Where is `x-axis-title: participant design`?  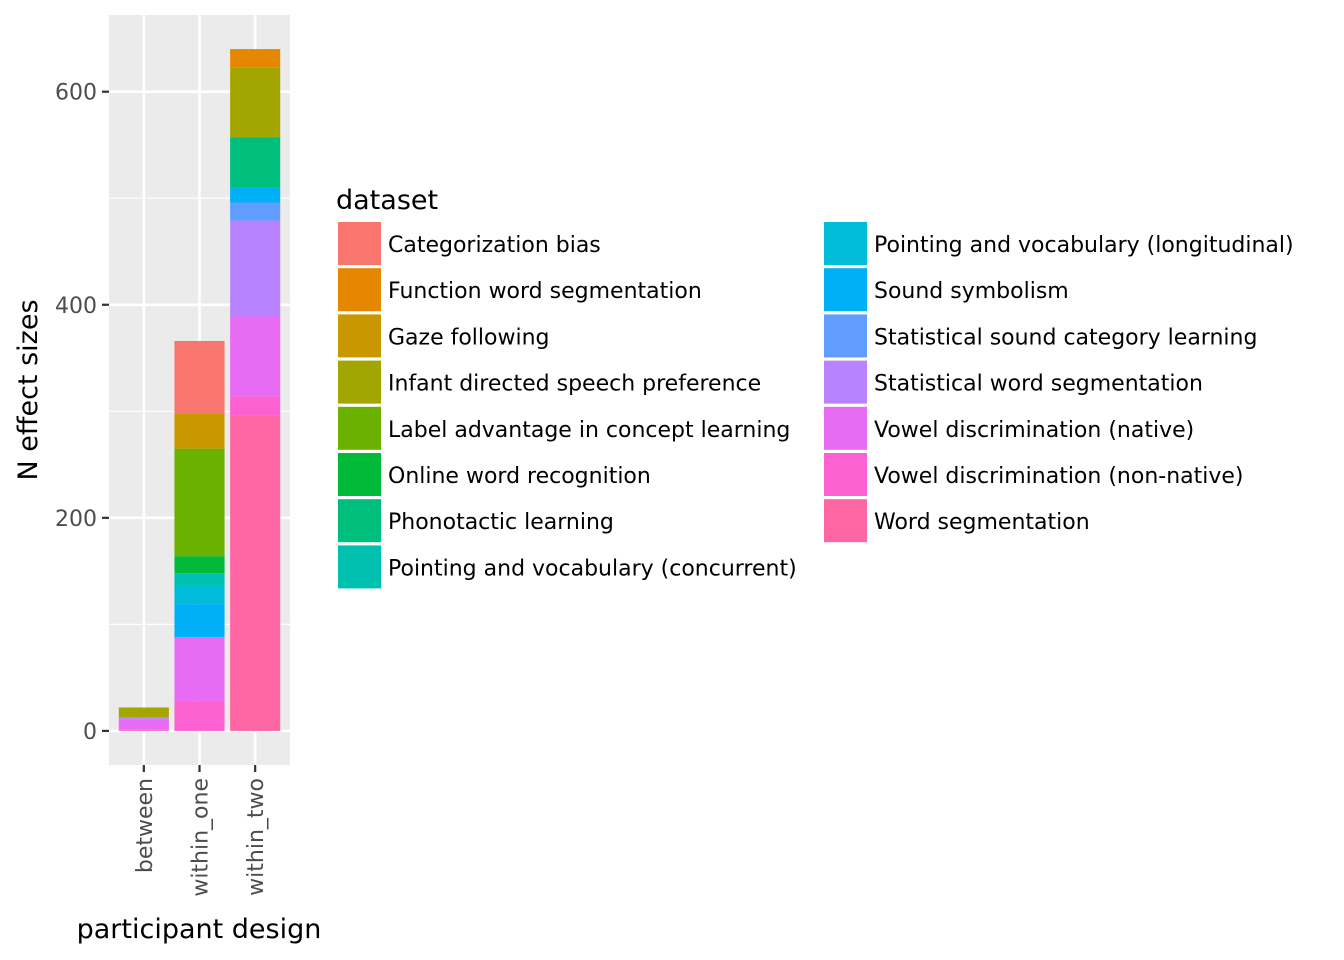
x-axis-title: participant design is located at coordinates (199, 929).